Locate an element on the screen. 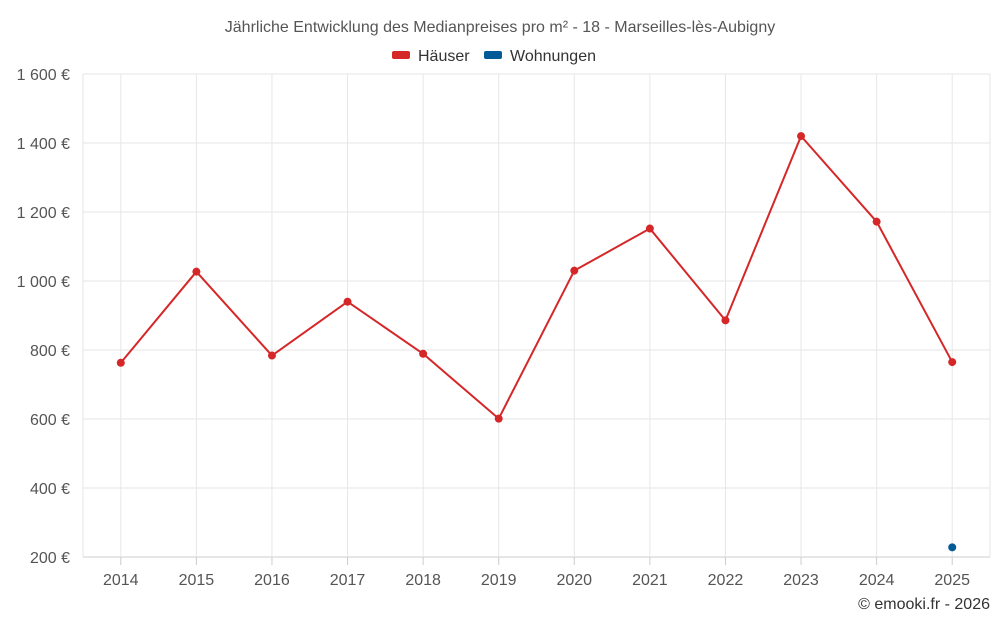 Image resolution: width=1000 pixels, height=625 pixels. legend-item-wohnungen: Wohnungen is located at coordinates (540, 56).